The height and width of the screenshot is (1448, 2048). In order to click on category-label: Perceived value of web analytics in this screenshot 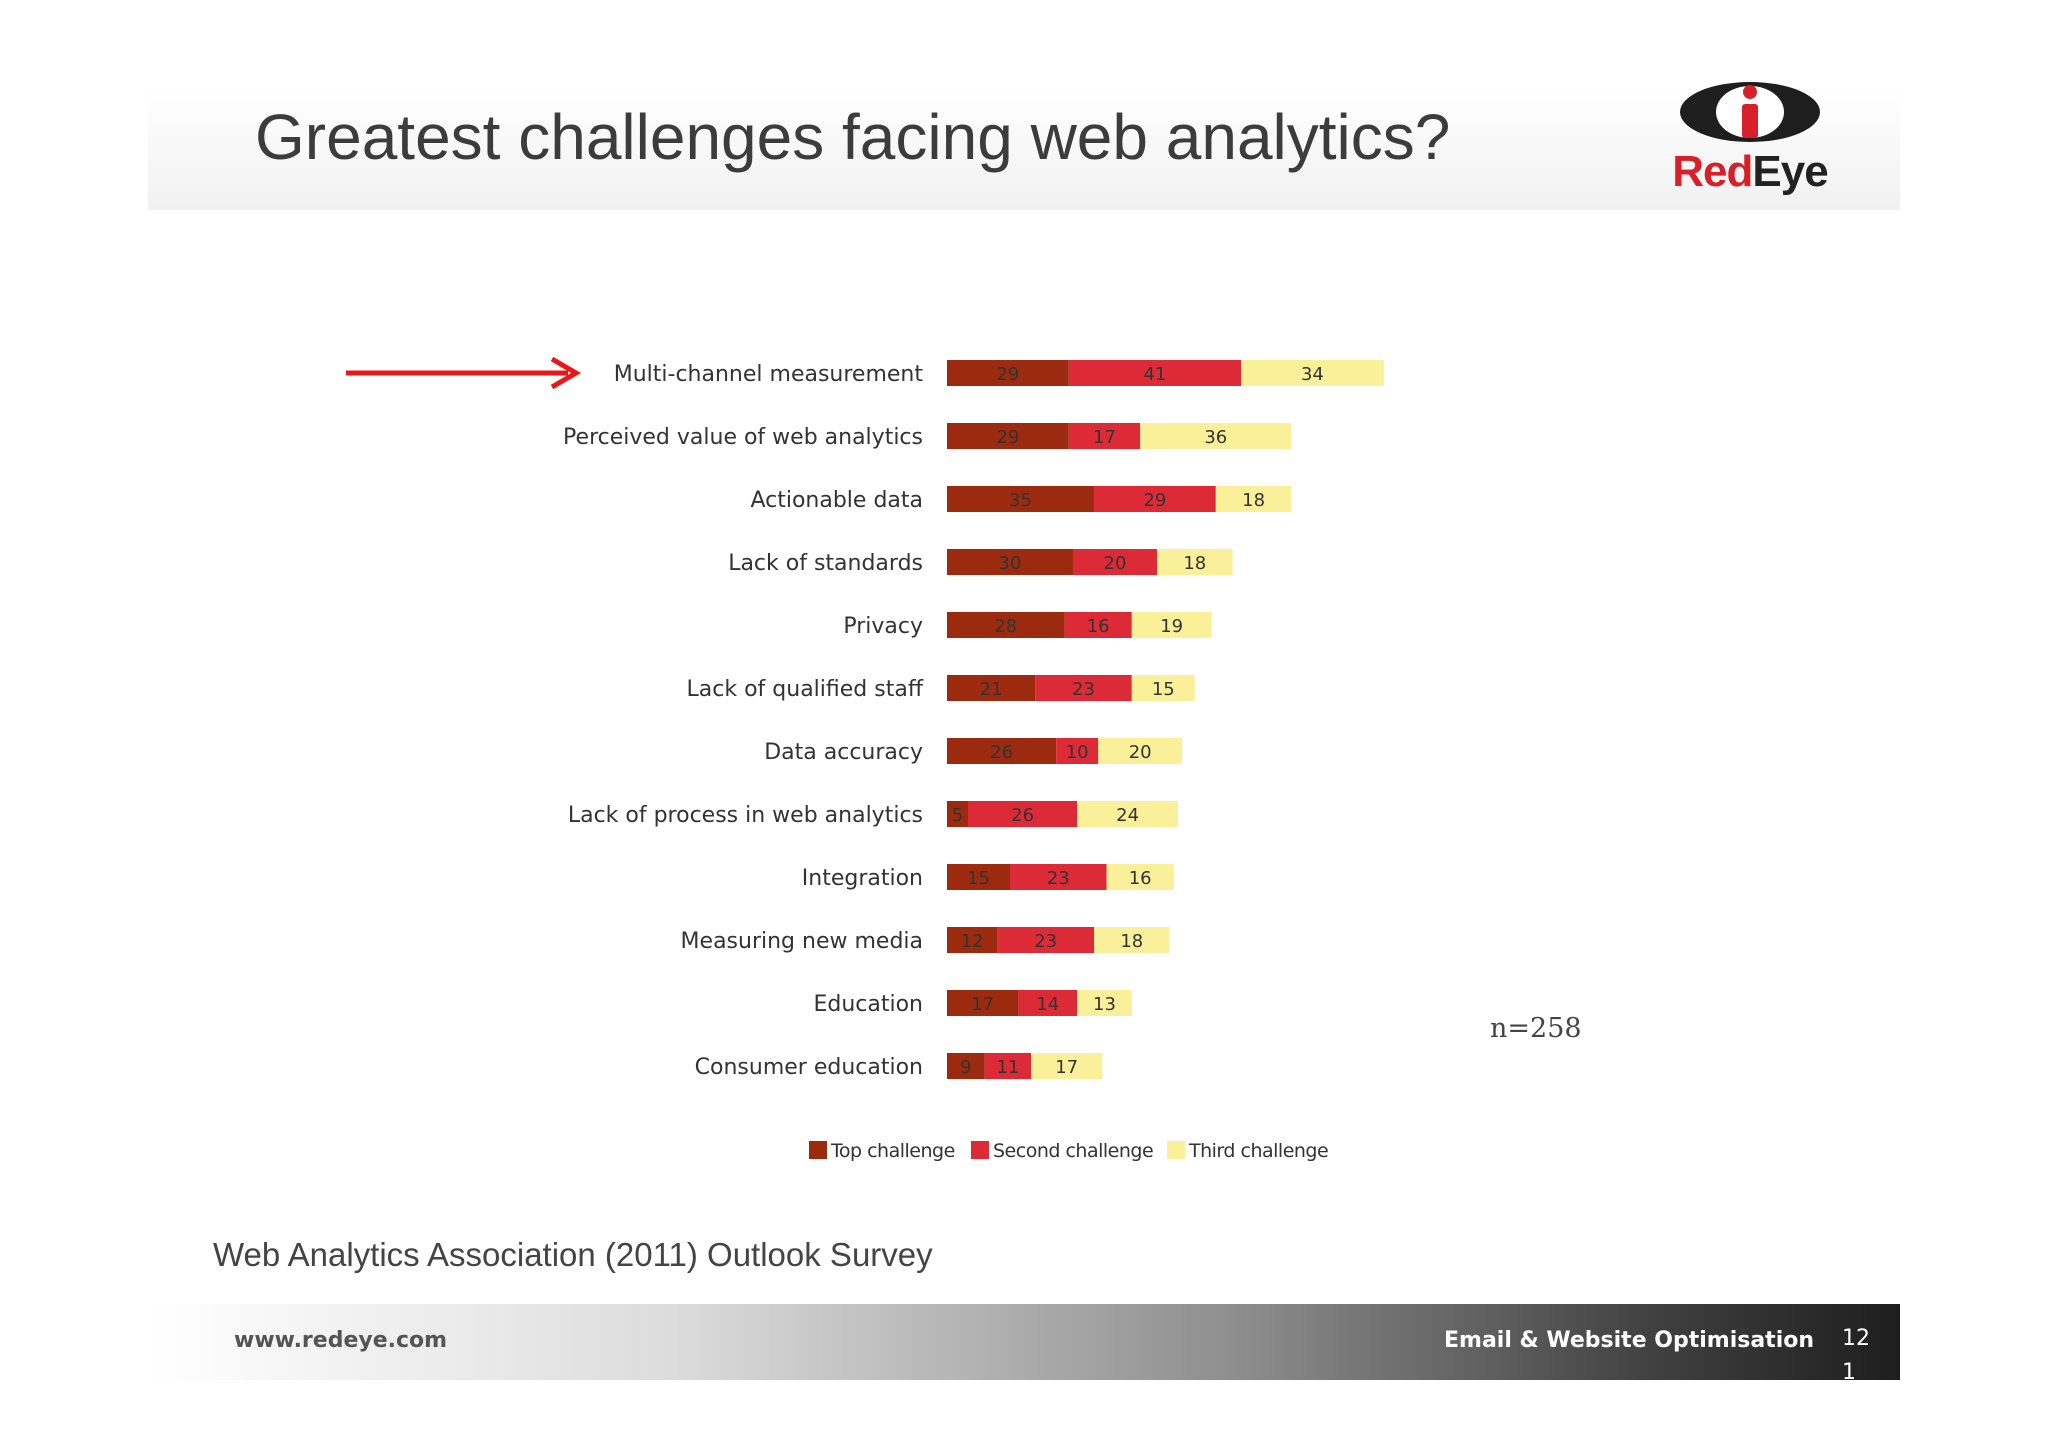, I will do `click(743, 437)`.